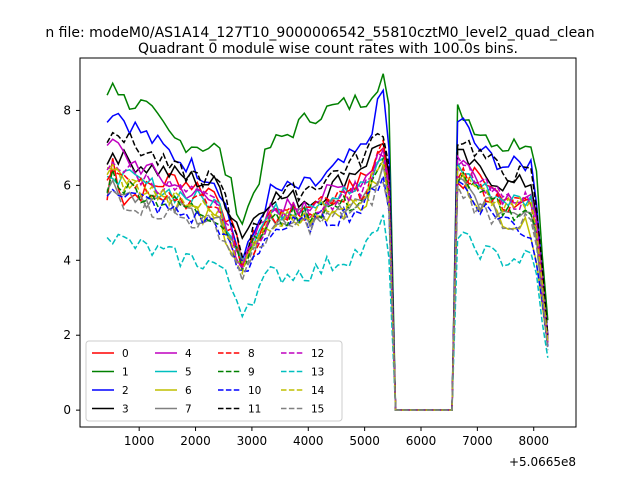 The width and height of the screenshot is (640, 480). Describe the element at coordinates (252, 441) in the screenshot. I see `x-tick-label: 3000` at that location.